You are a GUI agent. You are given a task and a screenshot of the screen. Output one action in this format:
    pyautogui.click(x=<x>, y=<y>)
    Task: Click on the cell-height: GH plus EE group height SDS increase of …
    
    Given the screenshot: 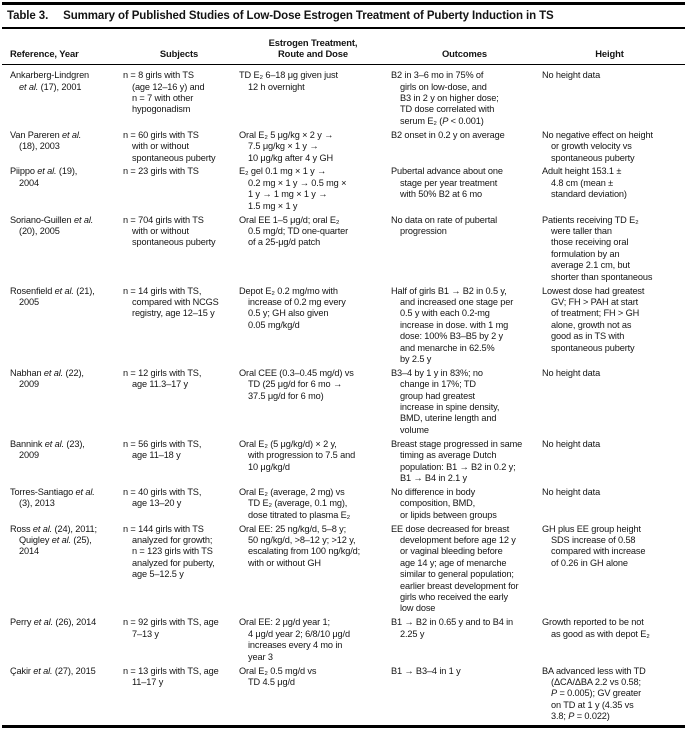 What is the action you would take?
    pyautogui.click(x=594, y=545)
    